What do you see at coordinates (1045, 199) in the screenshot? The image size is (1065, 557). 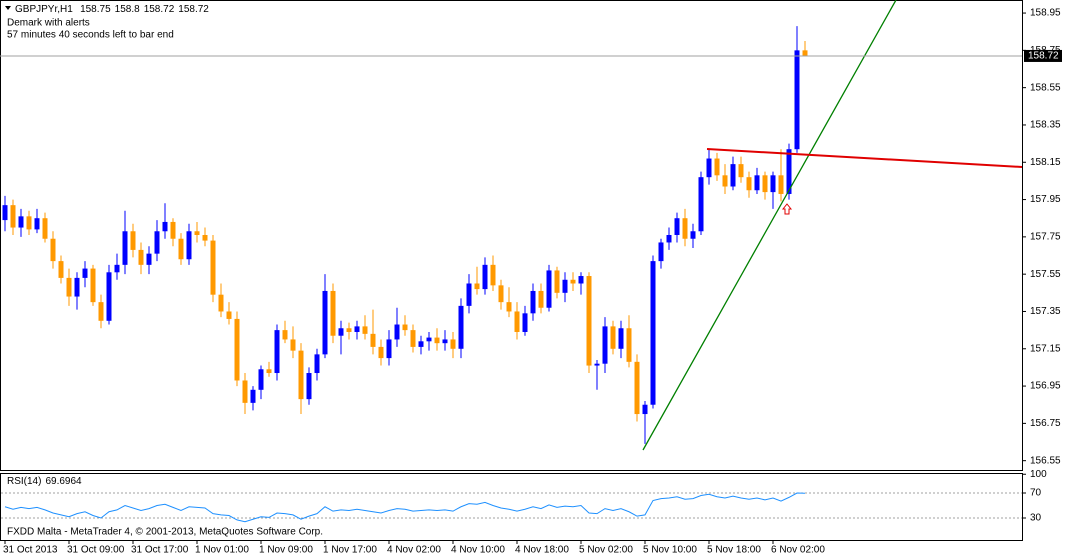 I see `y-tick-label: 157.95` at bounding box center [1045, 199].